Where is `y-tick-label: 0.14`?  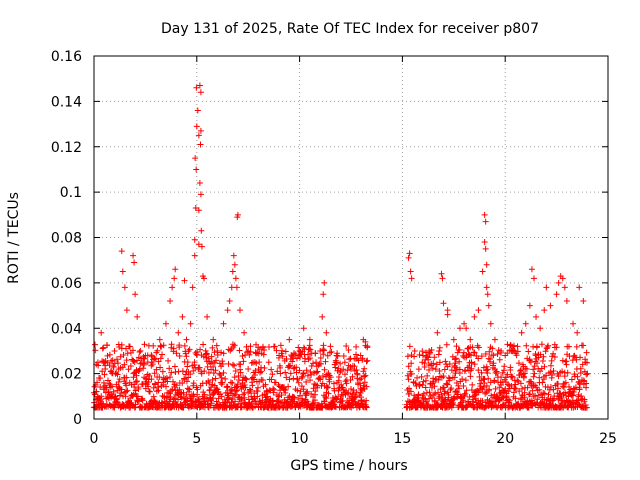
y-tick-label: 0.14 is located at coordinates (66, 102).